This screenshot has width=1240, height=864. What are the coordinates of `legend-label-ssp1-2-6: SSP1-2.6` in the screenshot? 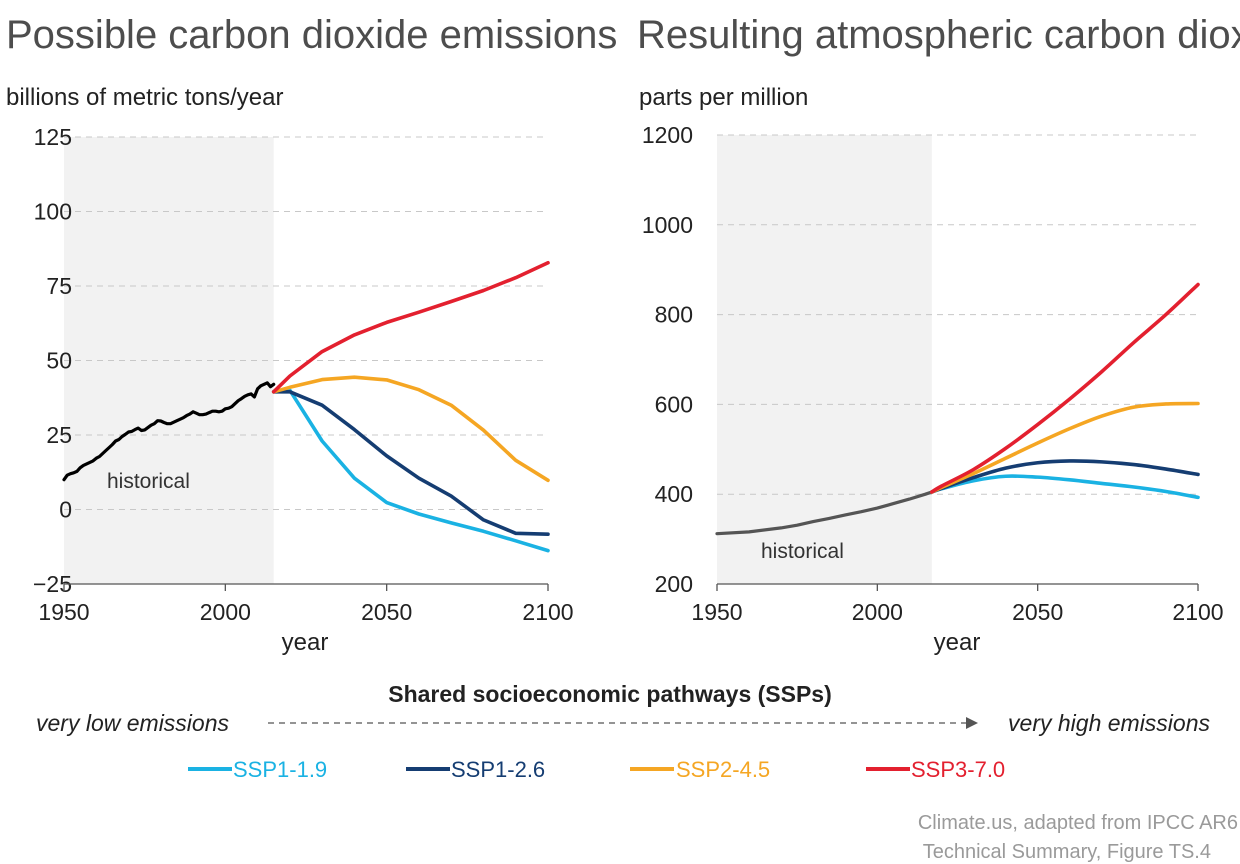 It's located at (498, 769).